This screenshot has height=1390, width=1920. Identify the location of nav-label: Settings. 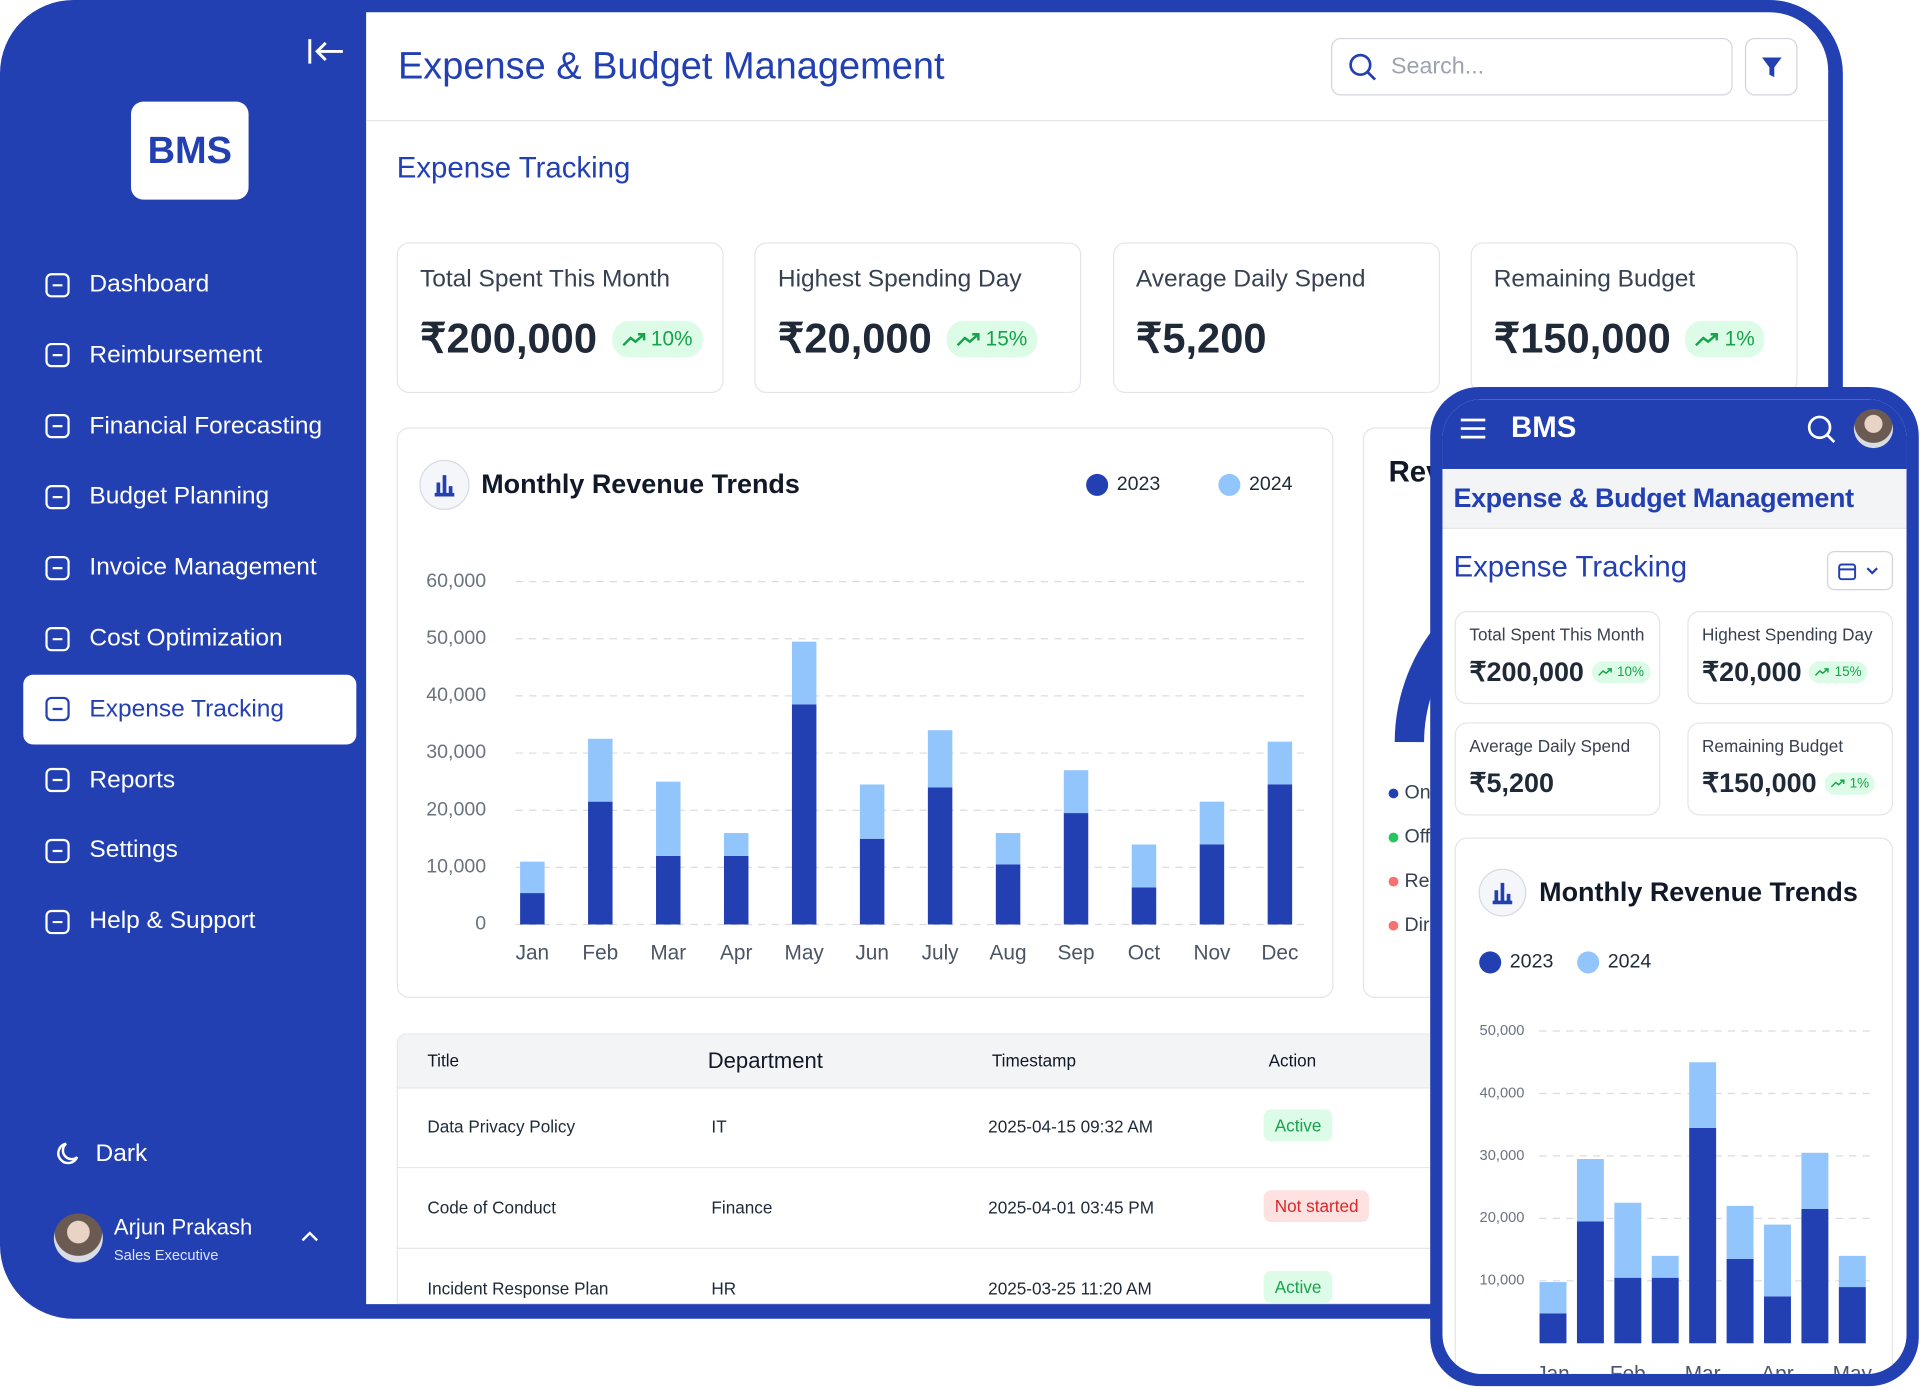
(133, 850).